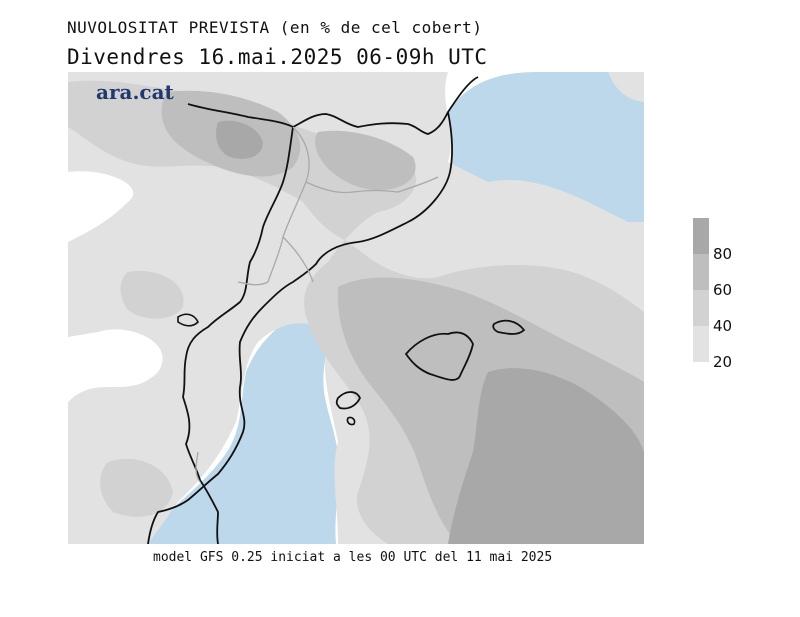 The image size is (800, 617). What do you see at coordinates (351, 421) in the screenshot?
I see `island-formentera` at bounding box center [351, 421].